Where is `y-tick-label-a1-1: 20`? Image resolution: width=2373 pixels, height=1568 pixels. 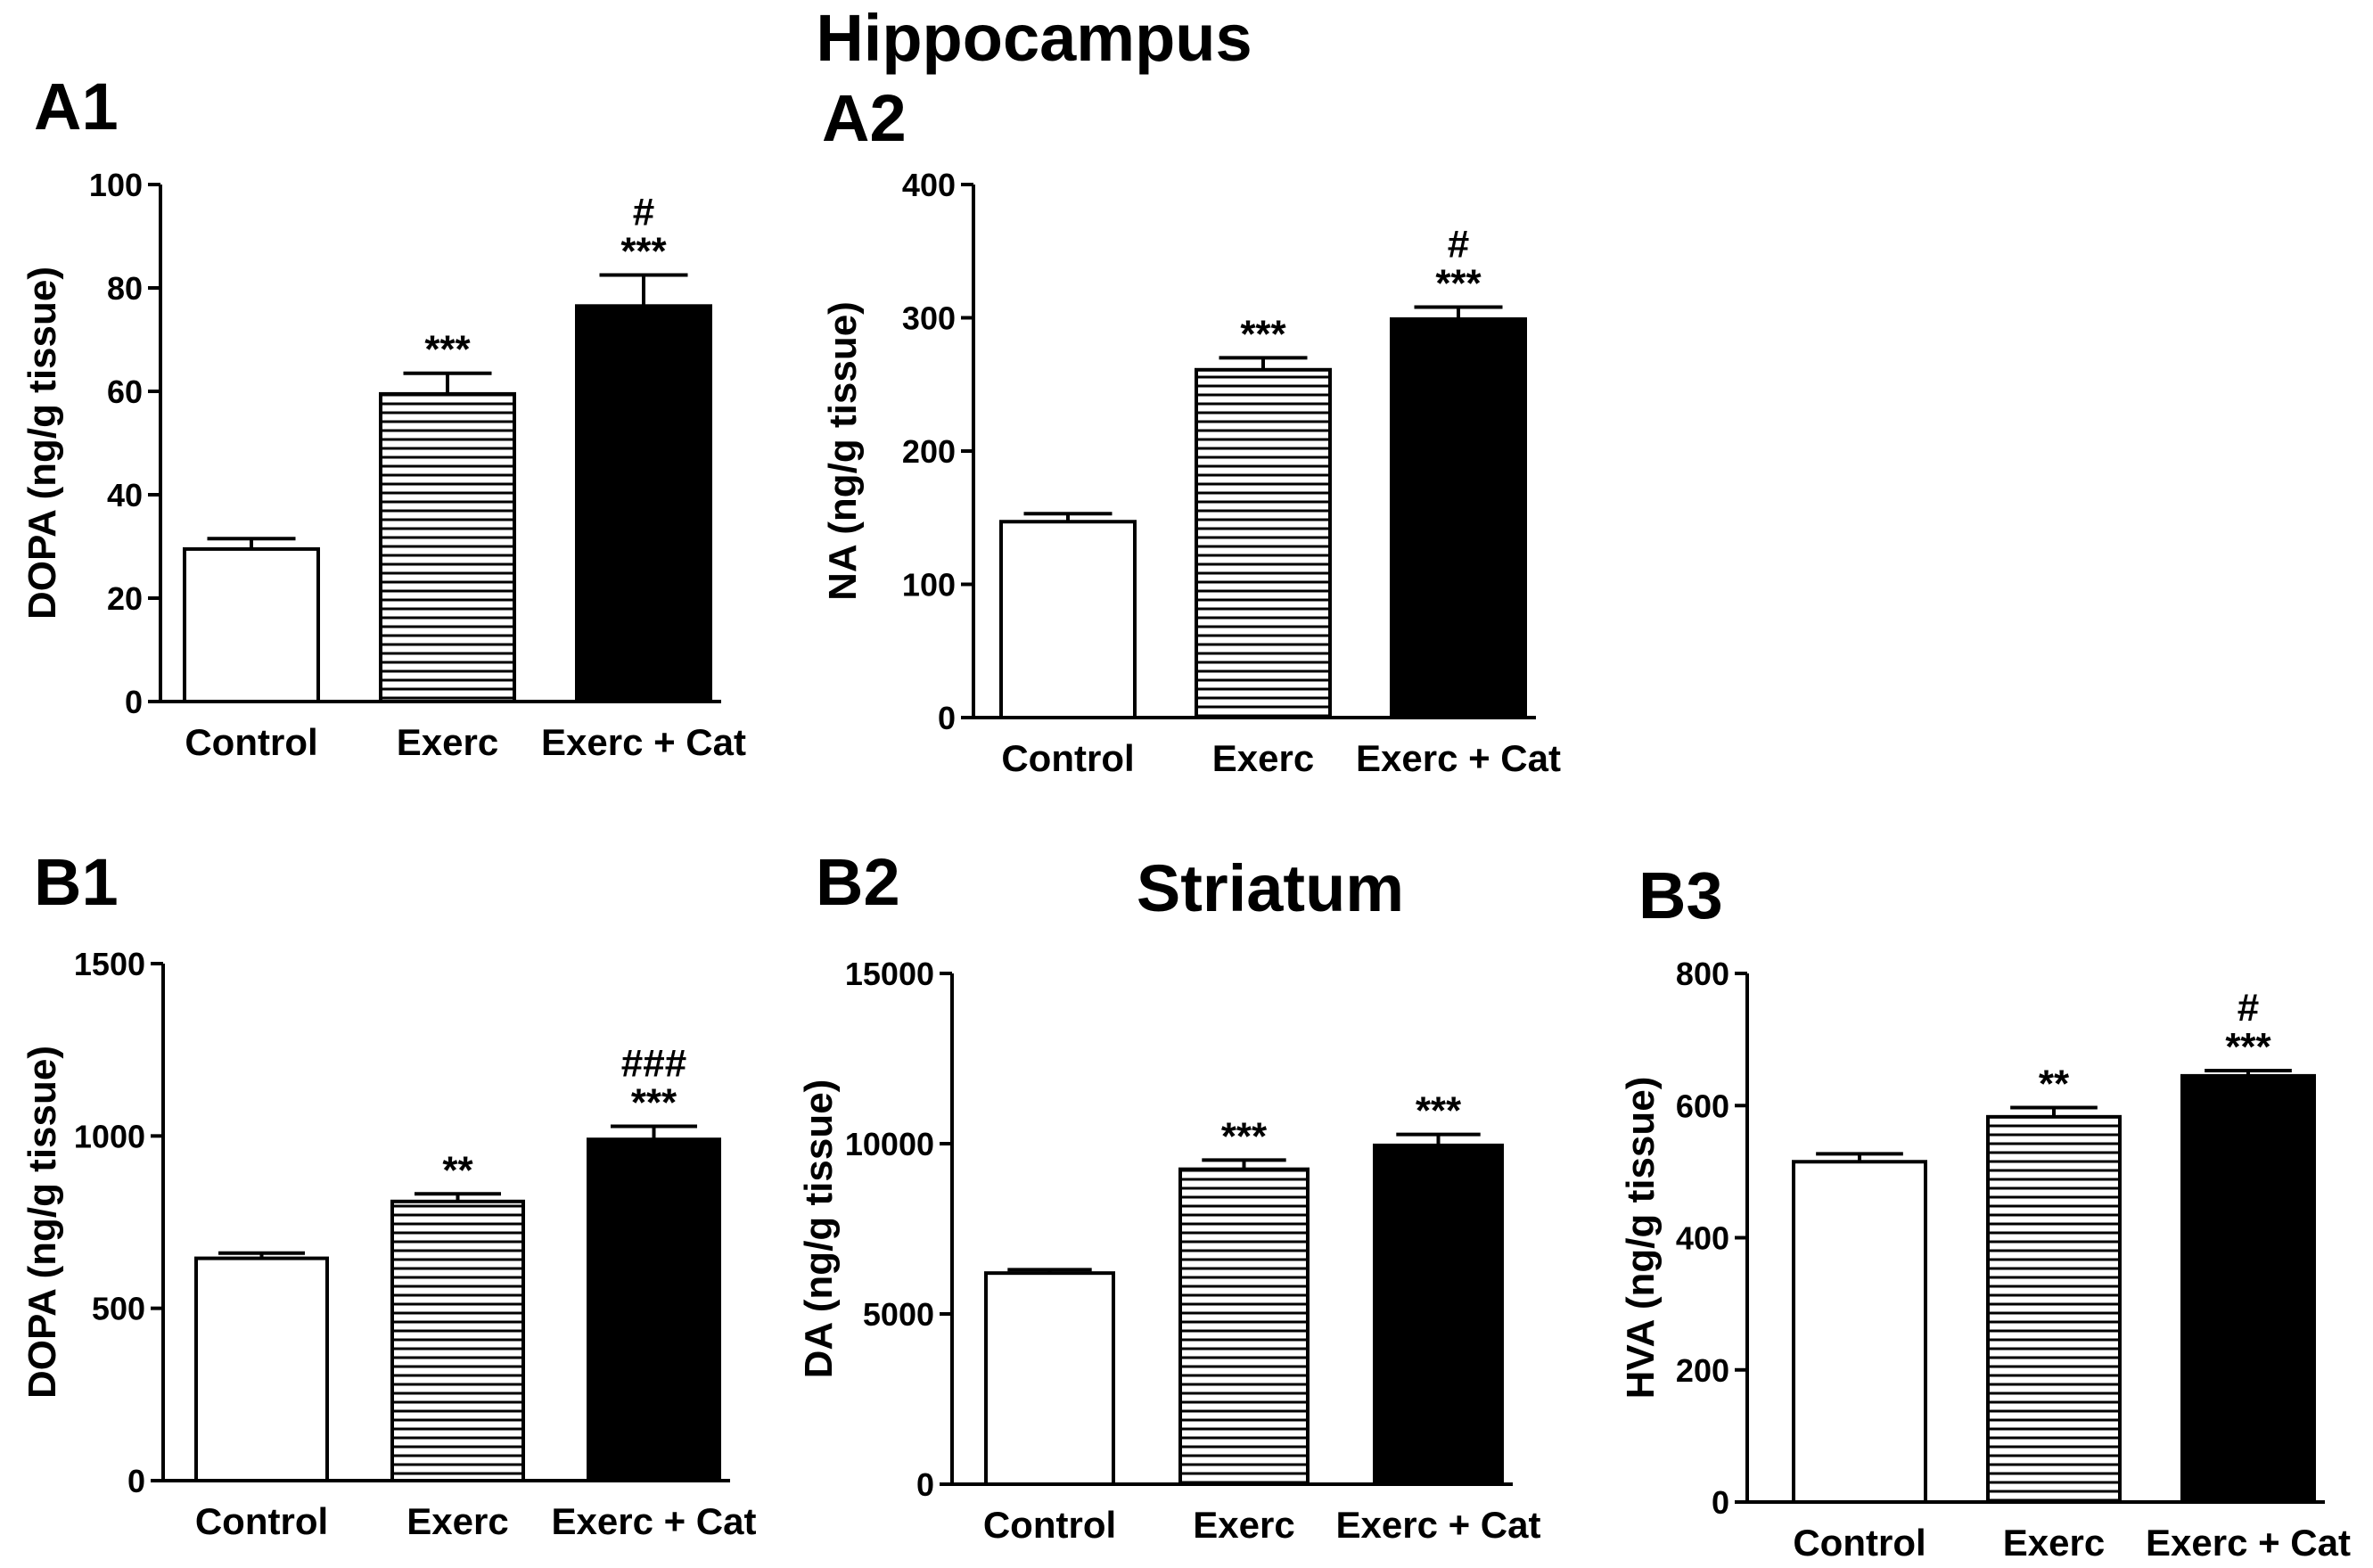
y-tick-label-a1-1: 20 is located at coordinates (125, 598).